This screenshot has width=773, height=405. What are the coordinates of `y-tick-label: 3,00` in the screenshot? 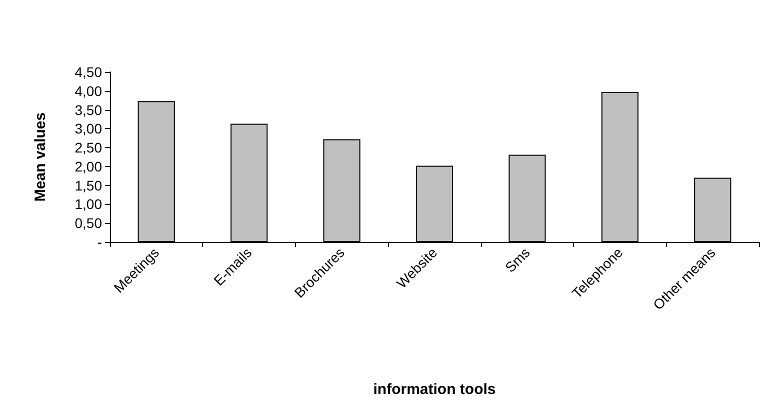 It's located at (88, 128).